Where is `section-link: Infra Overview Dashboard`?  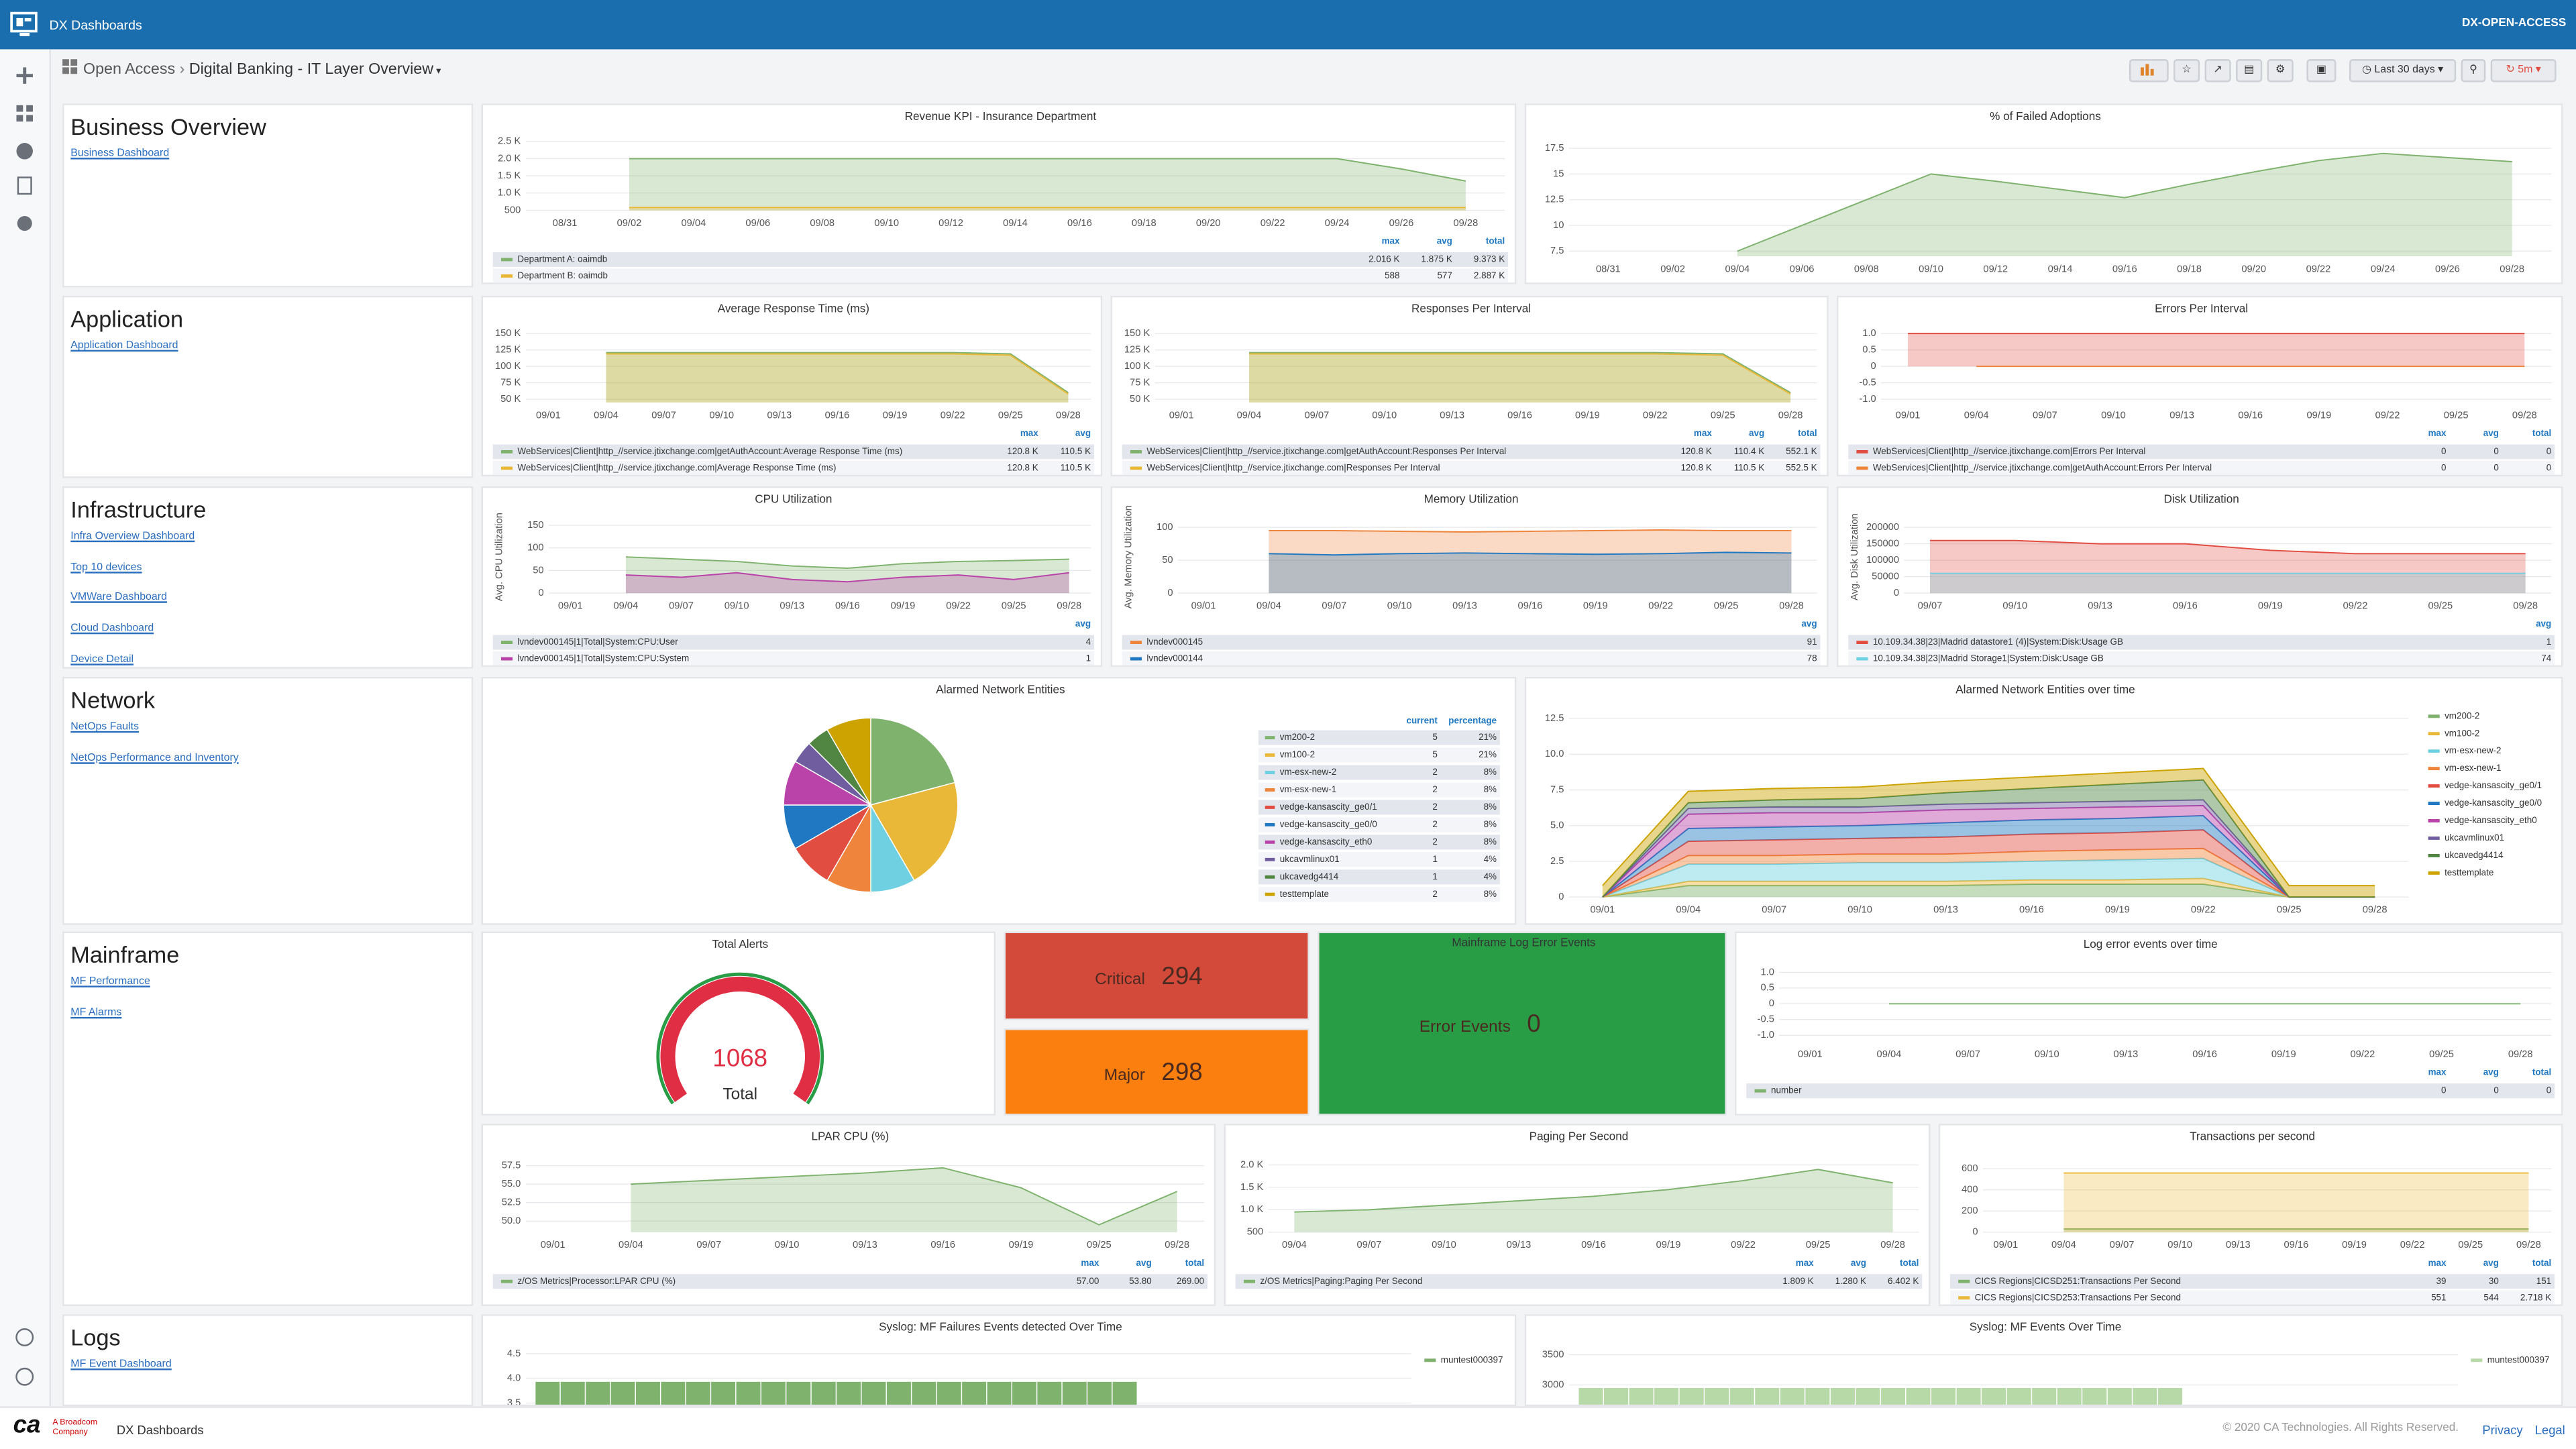
section-link: Infra Overview Dashboard is located at coordinates (132, 537).